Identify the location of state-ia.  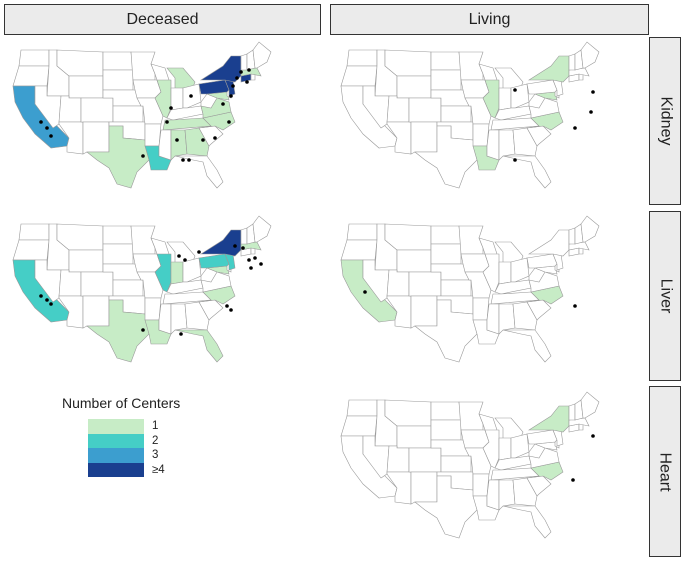
(475, 89).